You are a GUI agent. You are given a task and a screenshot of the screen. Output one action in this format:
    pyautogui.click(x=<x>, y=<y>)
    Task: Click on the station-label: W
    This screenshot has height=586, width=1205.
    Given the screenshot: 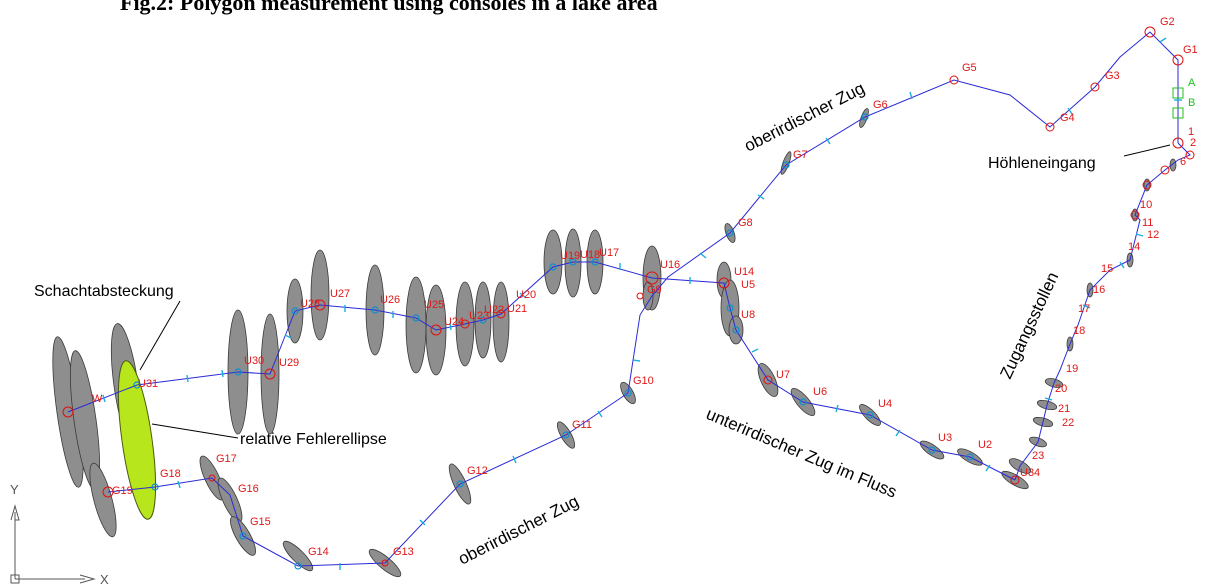 What is the action you would take?
    pyautogui.click(x=97, y=399)
    